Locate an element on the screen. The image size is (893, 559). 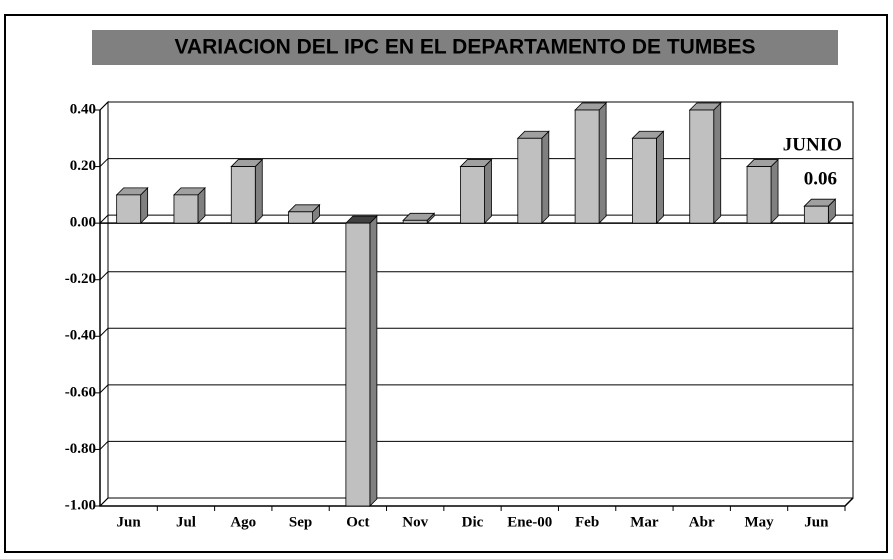
data-label: 0.06 is located at coordinates (820, 179).